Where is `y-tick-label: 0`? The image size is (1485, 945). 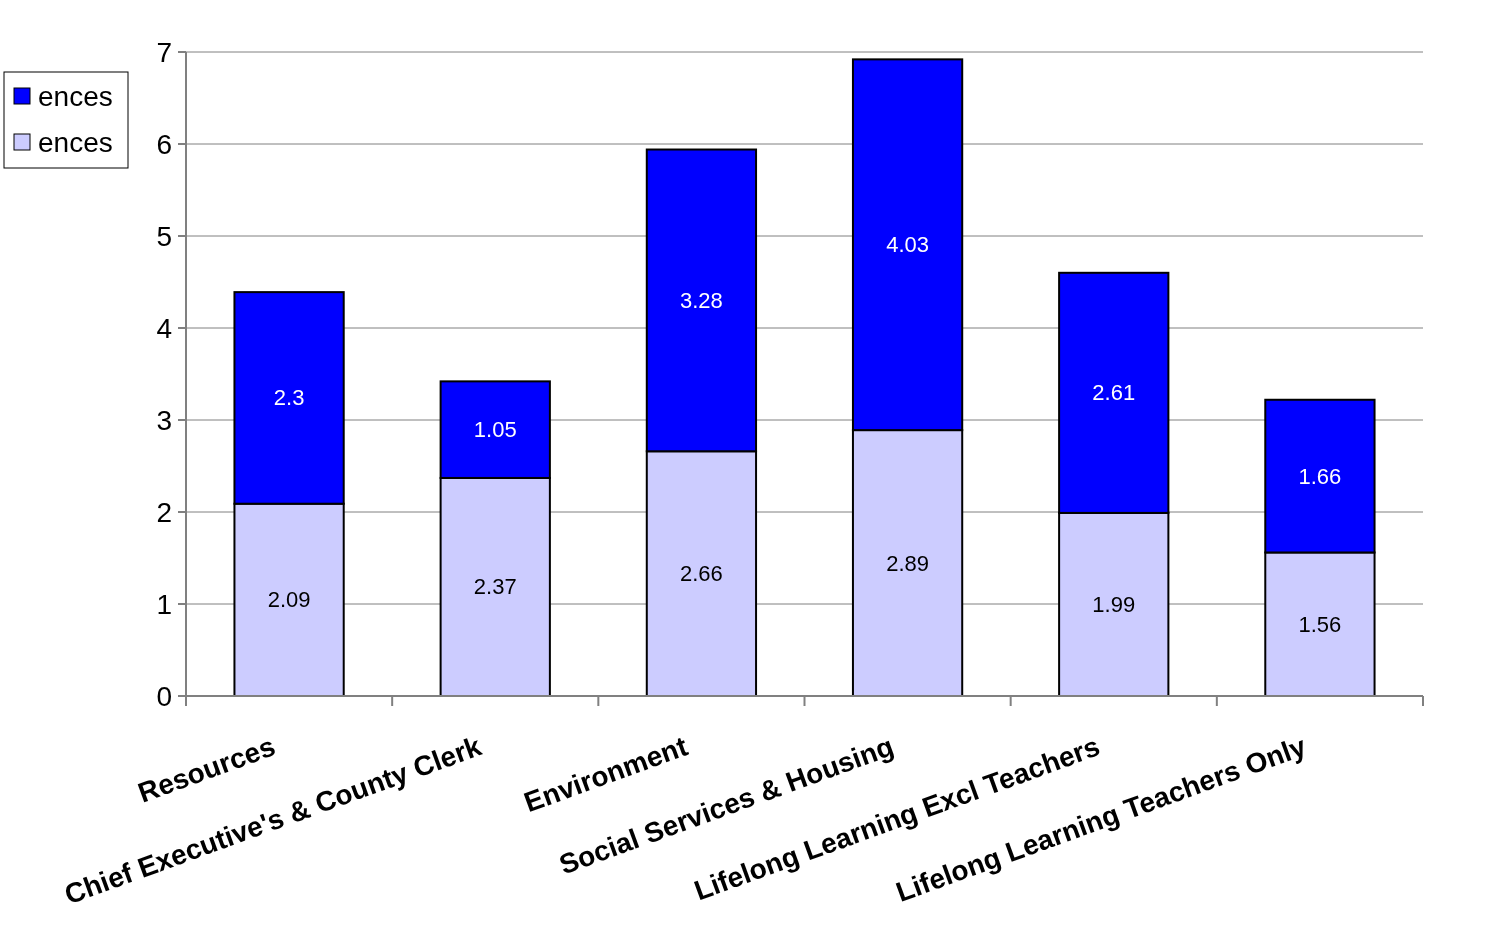
y-tick-label: 0 is located at coordinates (164, 696).